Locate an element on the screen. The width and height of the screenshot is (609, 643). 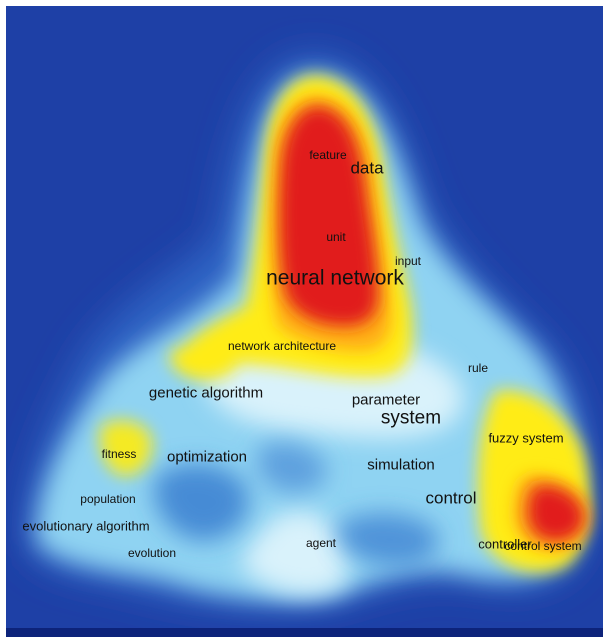
term-label-agent: agent is located at coordinates (321, 543).